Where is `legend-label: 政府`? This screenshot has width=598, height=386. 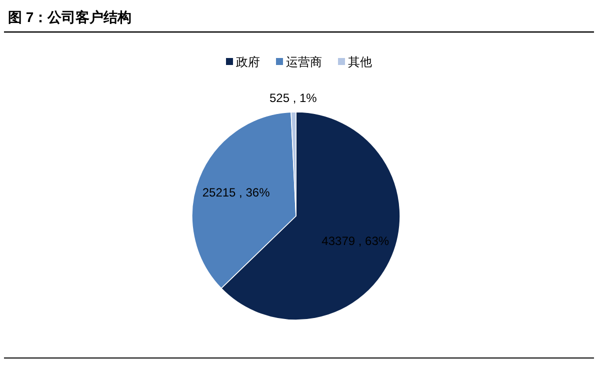
legend-label: 政府 is located at coordinates (248, 62).